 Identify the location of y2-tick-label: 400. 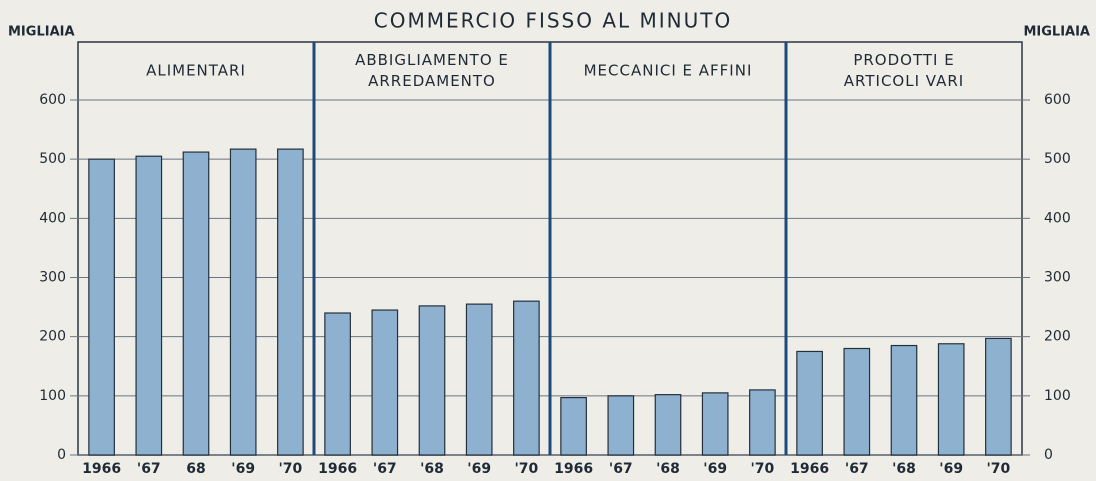
(1057, 218).